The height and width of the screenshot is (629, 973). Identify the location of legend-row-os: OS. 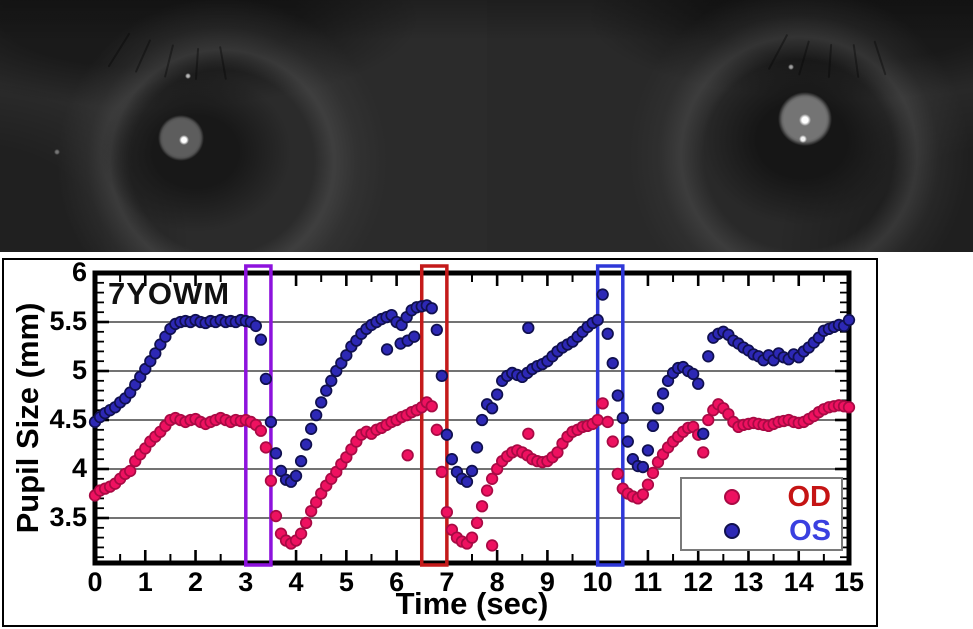
(761, 531).